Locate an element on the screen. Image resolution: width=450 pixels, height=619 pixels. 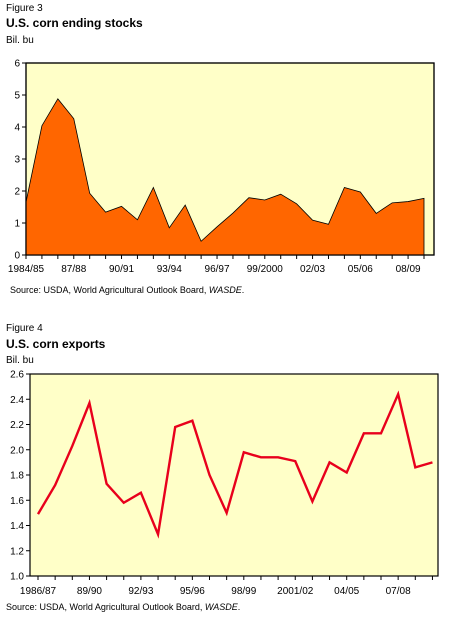
figure-3-label: Figure 3 is located at coordinates (24, 8).